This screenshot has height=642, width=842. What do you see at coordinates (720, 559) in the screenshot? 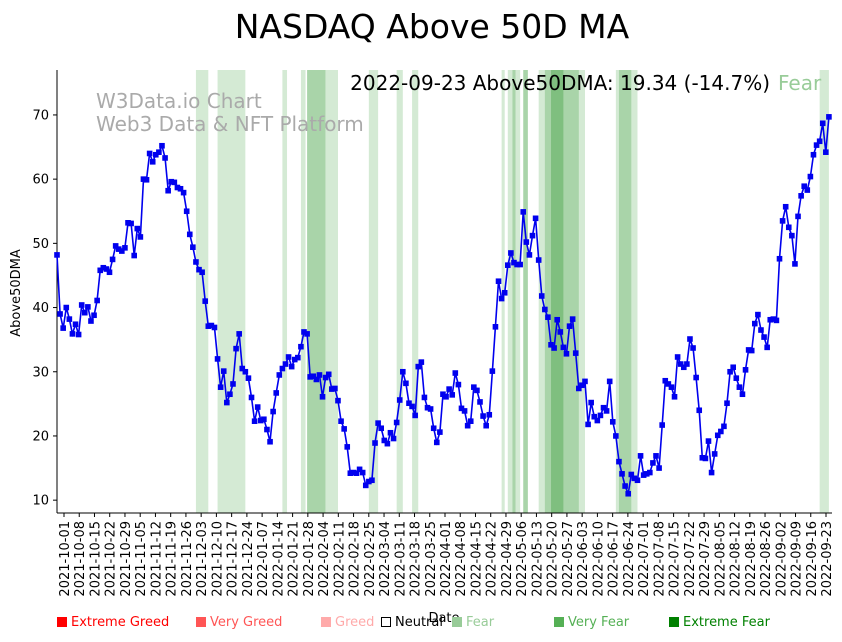
I see `x-tick-label-43: 2022-08-05` at bounding box center [720, 559].